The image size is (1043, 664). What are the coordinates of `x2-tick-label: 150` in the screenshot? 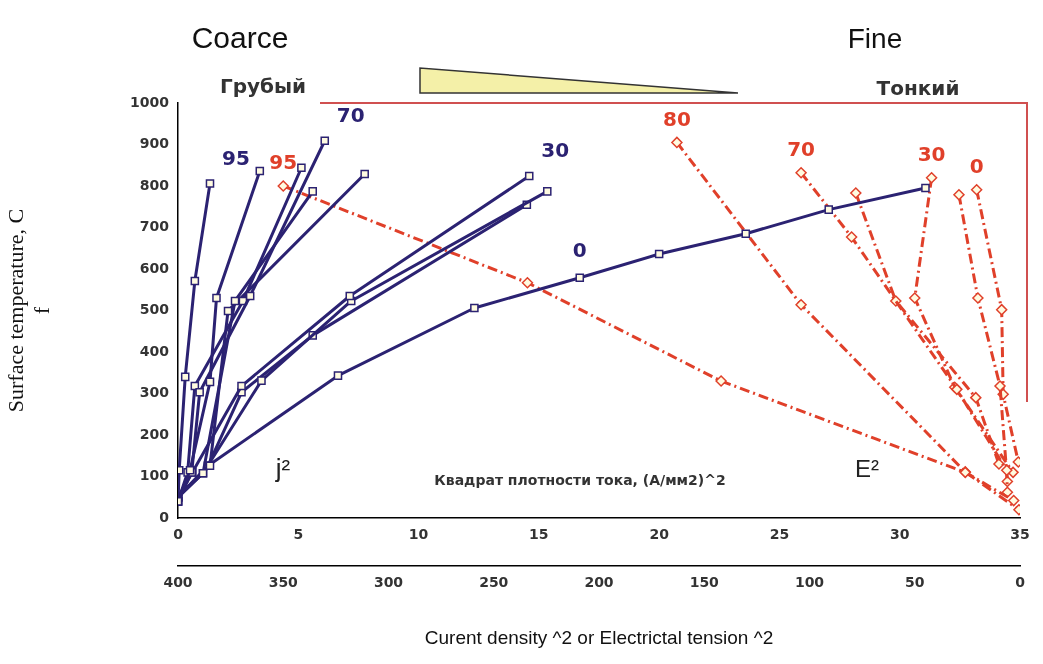 It's located at (704, 582).